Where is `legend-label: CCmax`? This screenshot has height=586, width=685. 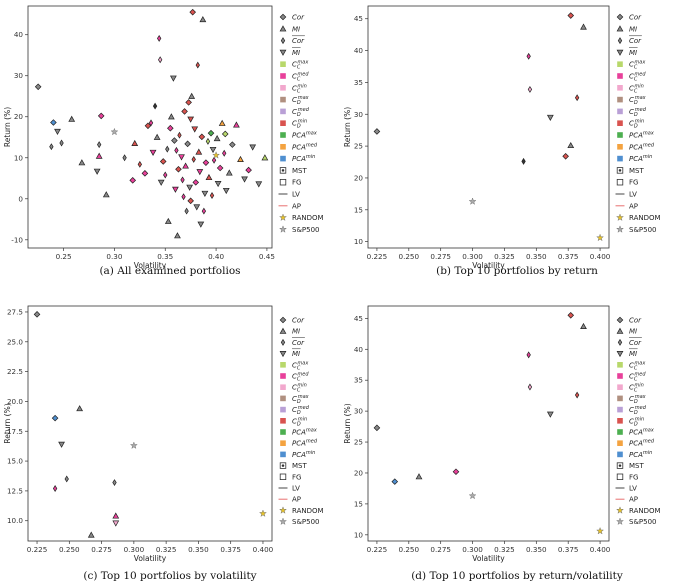
legend-label: CCmax is located at coordinates (637, 365).